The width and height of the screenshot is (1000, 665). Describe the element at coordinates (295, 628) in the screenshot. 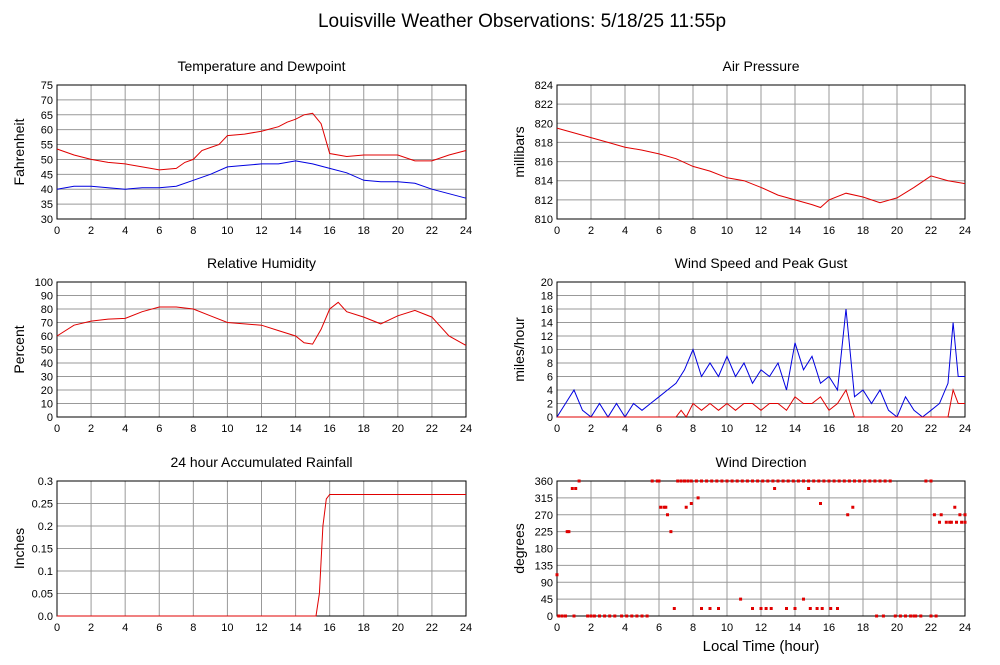

I see `x-tick-label: 14` at that location.